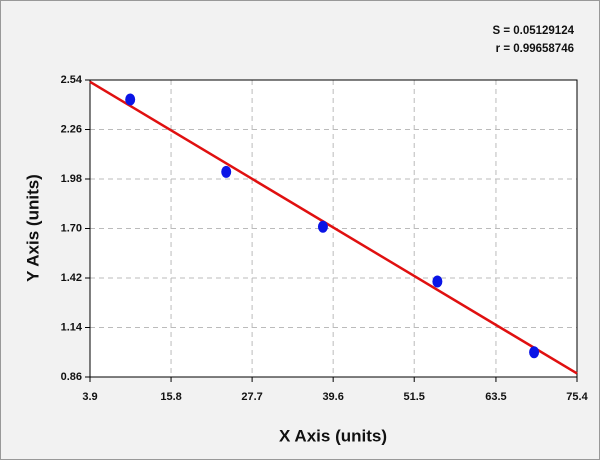  Describe the element at coordinates (72, 80) in the screenshot. I see `y-tick-label: 2.54` at that location.